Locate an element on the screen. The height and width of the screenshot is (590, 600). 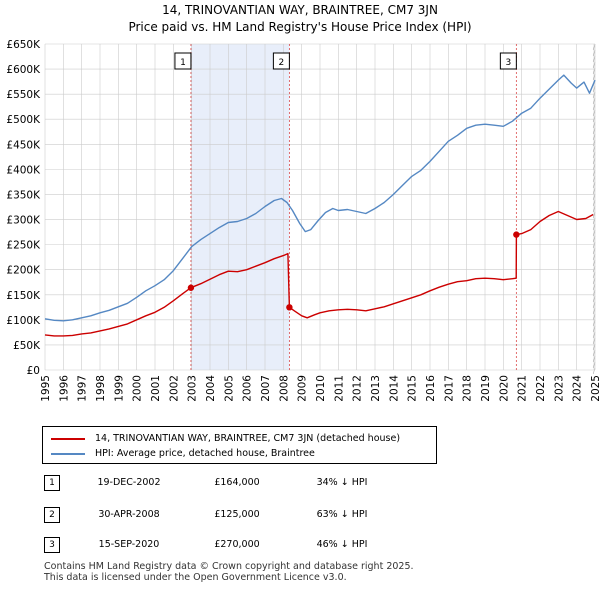
x-tick-label: 2004 is located at coordinates (211, 388).